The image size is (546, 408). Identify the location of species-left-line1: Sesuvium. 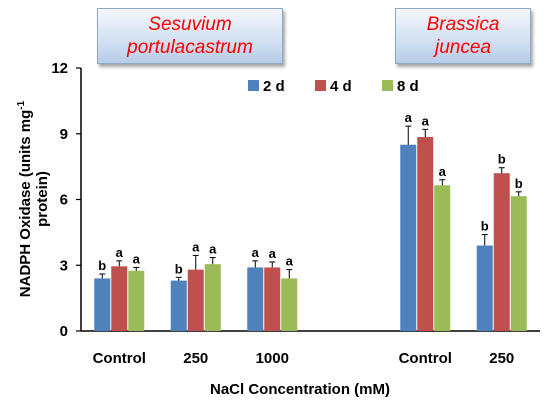
(190, 24).